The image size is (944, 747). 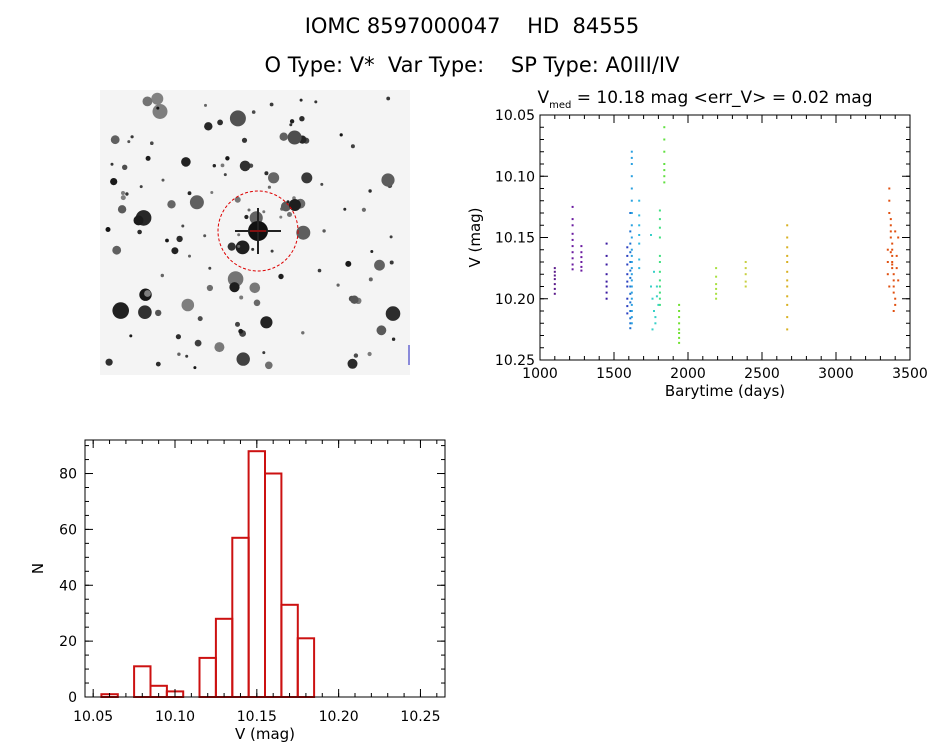 I want to click on lc-x-axis-label: Barytime (days), so click(x=725, y=391).